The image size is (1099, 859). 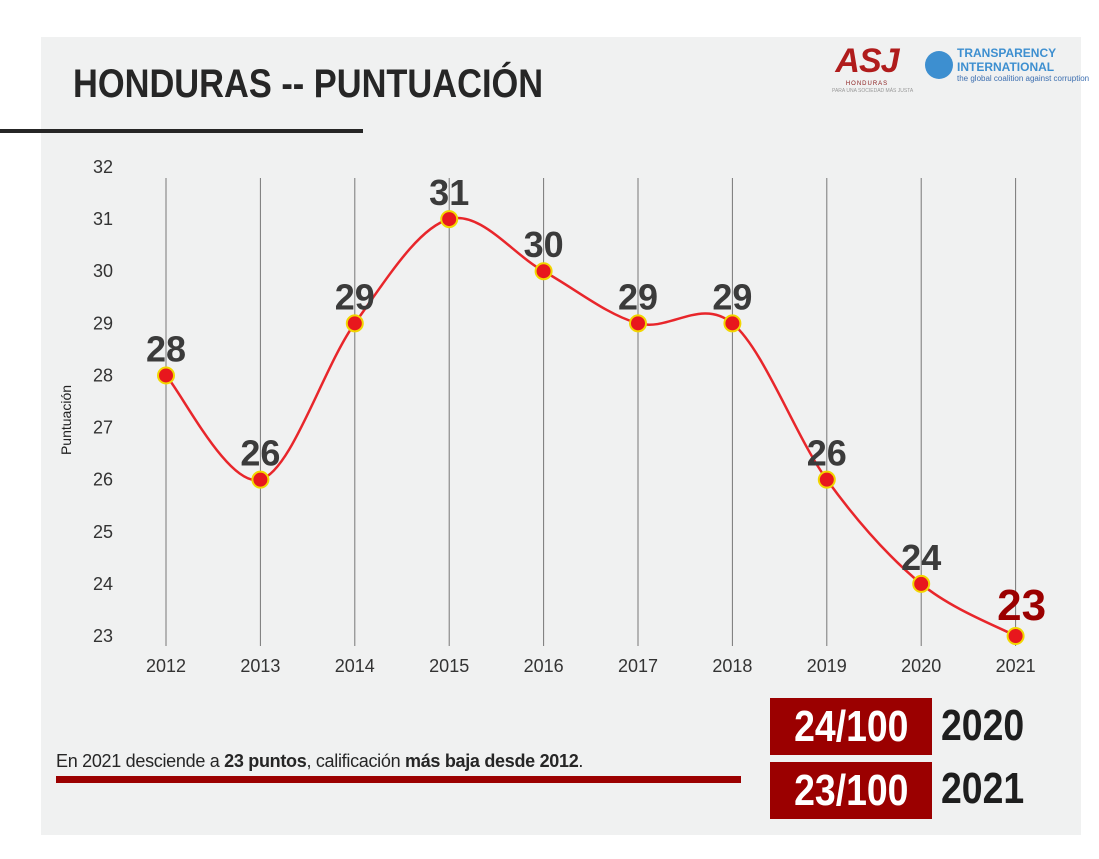 What do you see at coordinates (581, 761) in the screenshot?
I see `caption-text-3: .` at bounding box center [581, 761].